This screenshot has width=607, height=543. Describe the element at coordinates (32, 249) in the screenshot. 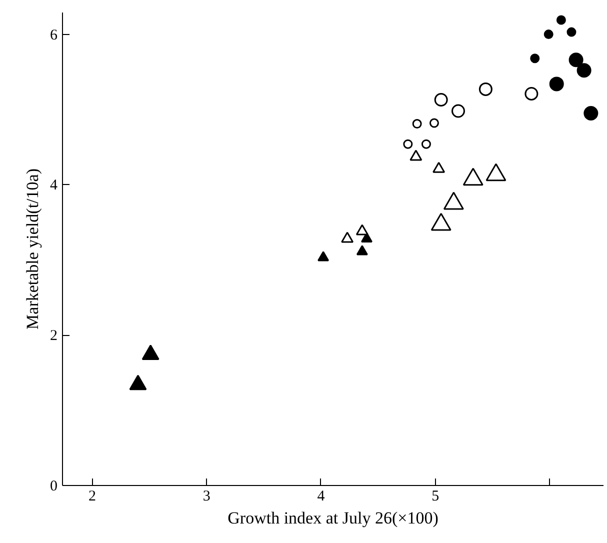

I see `y-axis-title: Marketable yield(t/10a)` at that location.